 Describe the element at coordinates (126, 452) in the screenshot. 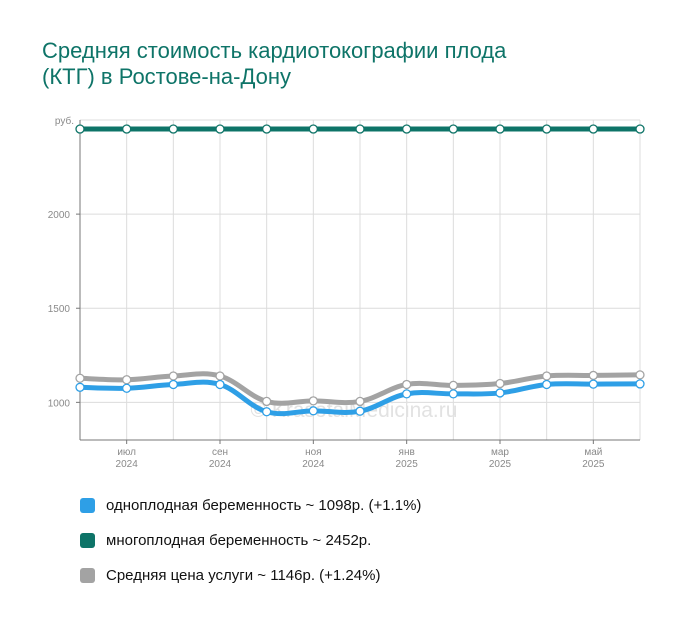

I see `x-tick-label-month: июл` at that location.